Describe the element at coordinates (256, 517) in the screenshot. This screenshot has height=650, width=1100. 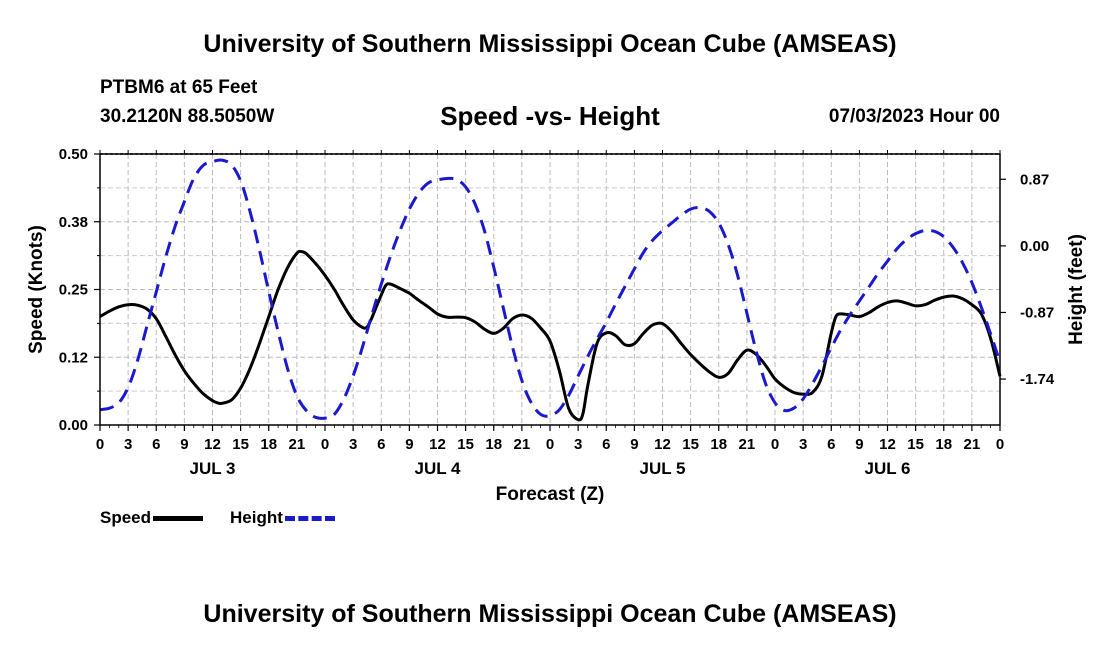
I see `legend-height-label: Height` at that location.